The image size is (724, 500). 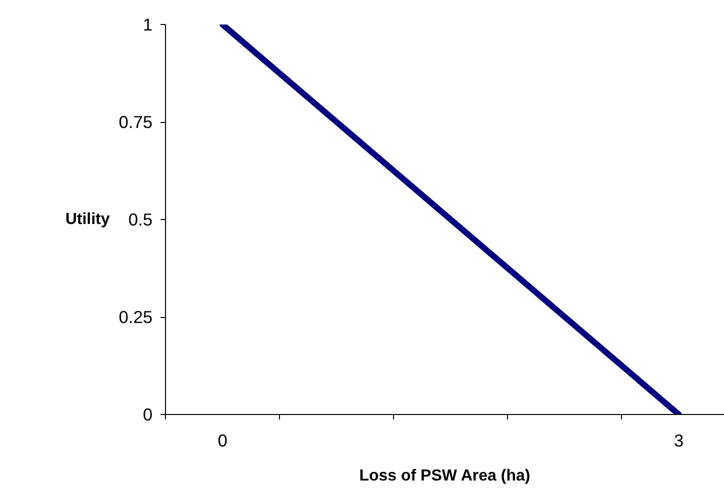 What do you see at coordinates (140, 220) in the screenshot?
I see `y-tick-label: 0.5` at bounding box center [140, 220].